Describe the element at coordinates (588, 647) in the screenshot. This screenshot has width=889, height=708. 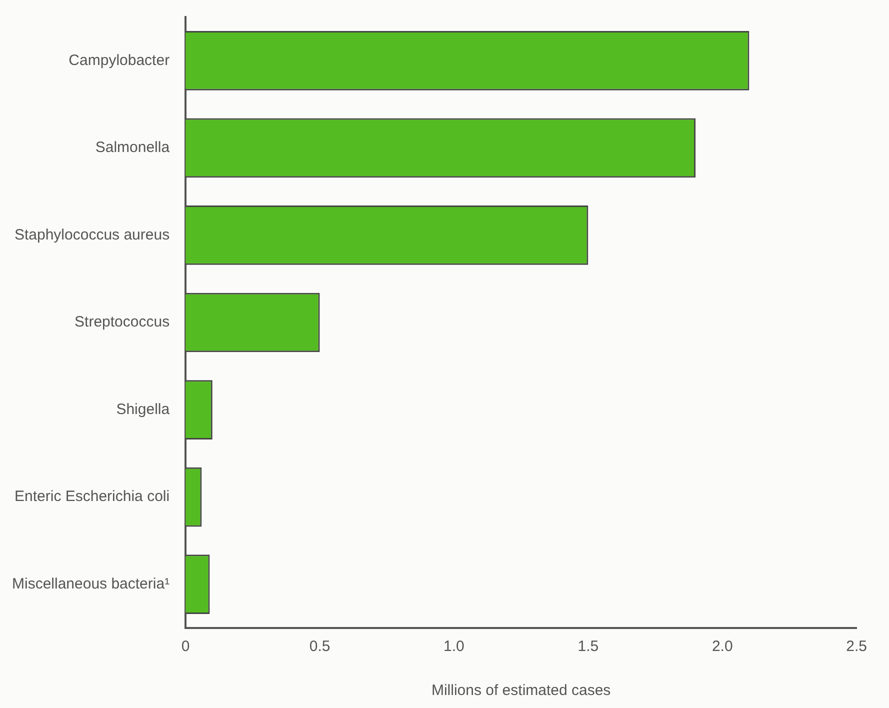
I see `x-tick-label: 1.5` at that location.